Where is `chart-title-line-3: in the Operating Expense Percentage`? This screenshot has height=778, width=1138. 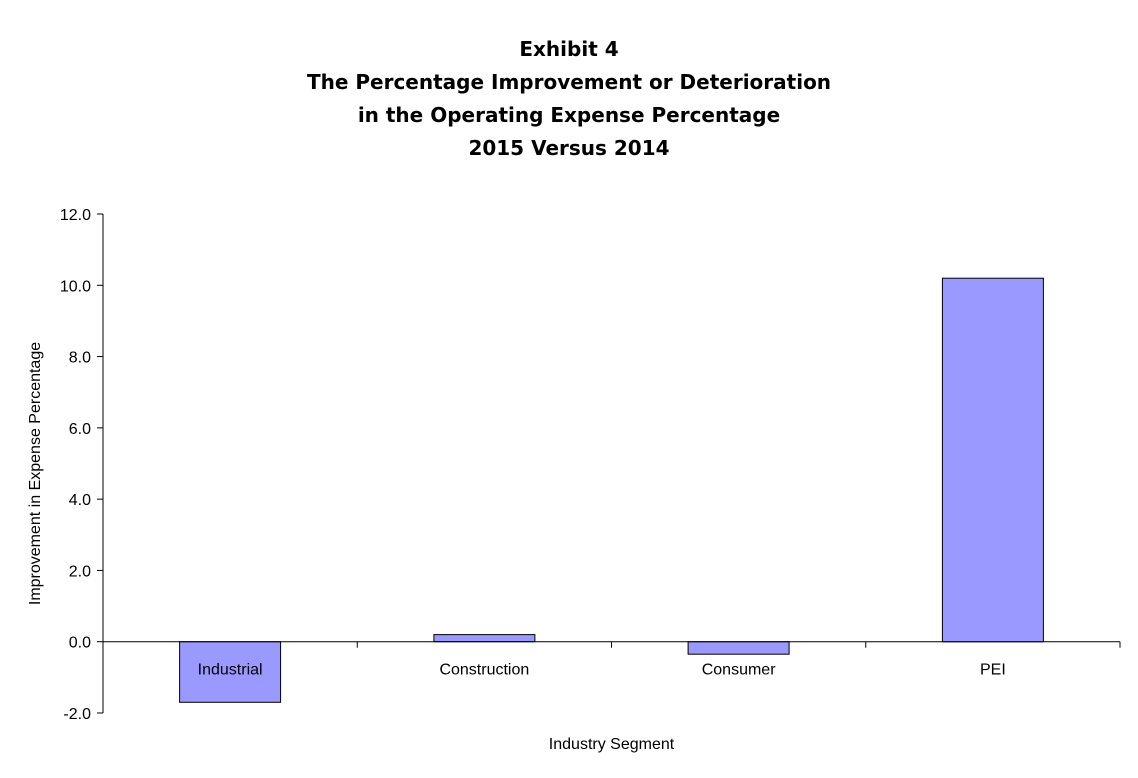
chart-title-line-3: in the Operating Expense Percentage is located at coordinates (569, 115).